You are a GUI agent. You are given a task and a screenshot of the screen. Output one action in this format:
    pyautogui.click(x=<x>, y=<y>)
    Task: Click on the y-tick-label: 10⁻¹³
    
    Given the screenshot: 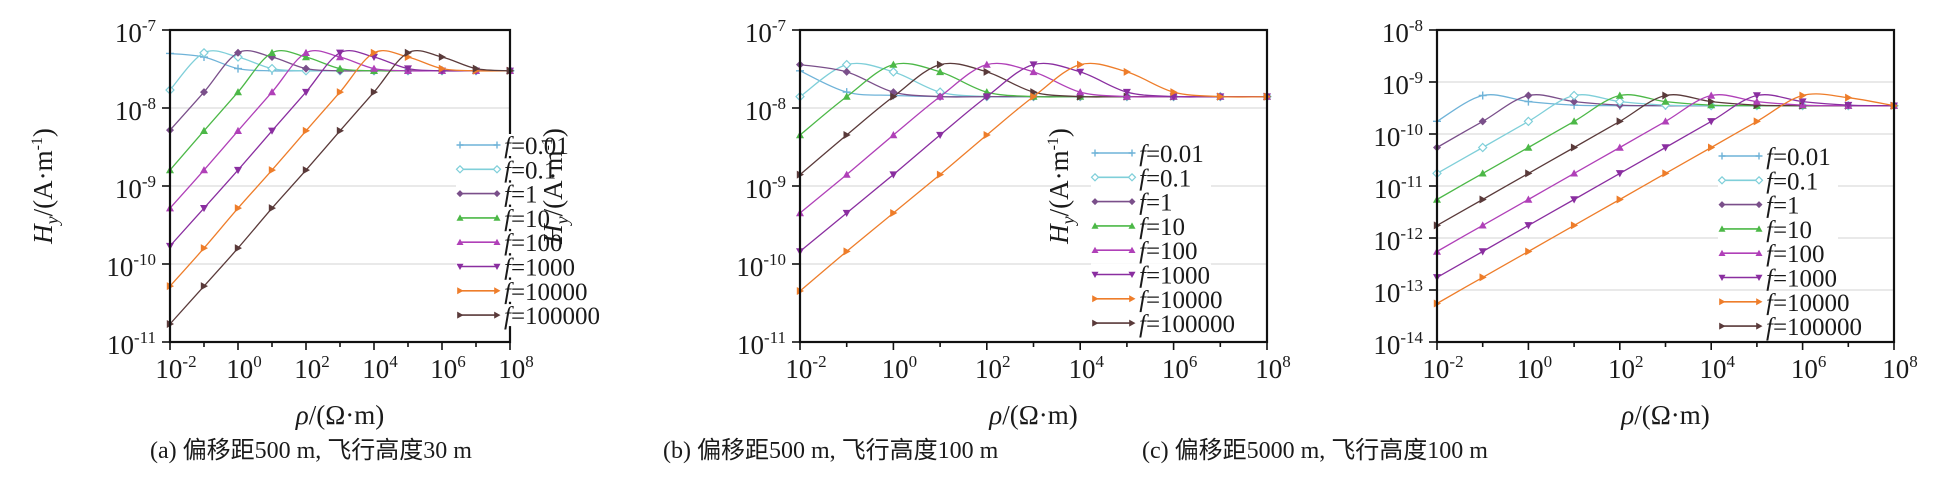 What is the action you would take?
    pyautogui.click(x=1398, y=292)
    